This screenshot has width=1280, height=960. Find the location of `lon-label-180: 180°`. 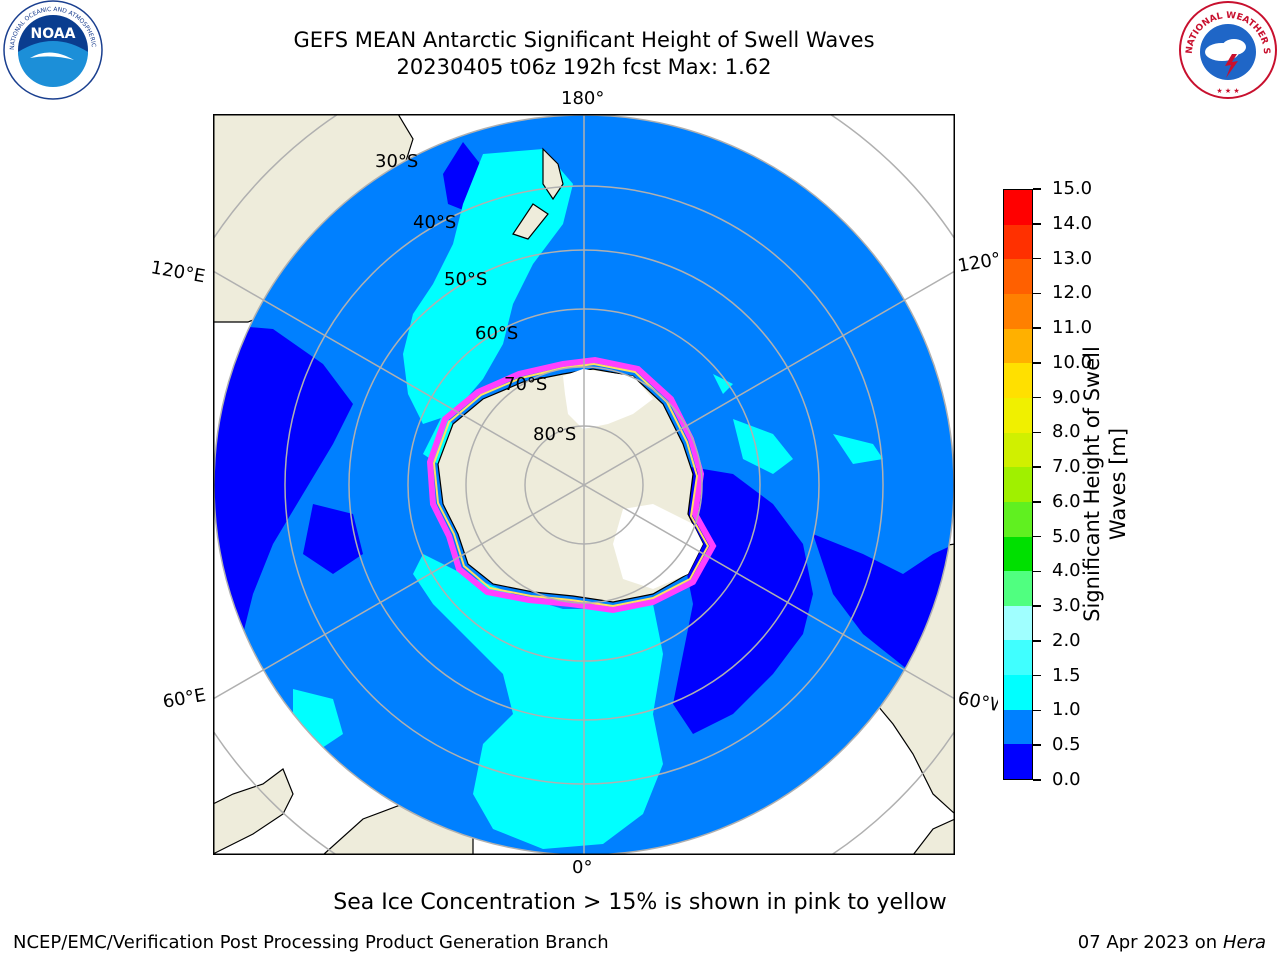

lon-label-180: 180° is located at coordinates (583, 98).